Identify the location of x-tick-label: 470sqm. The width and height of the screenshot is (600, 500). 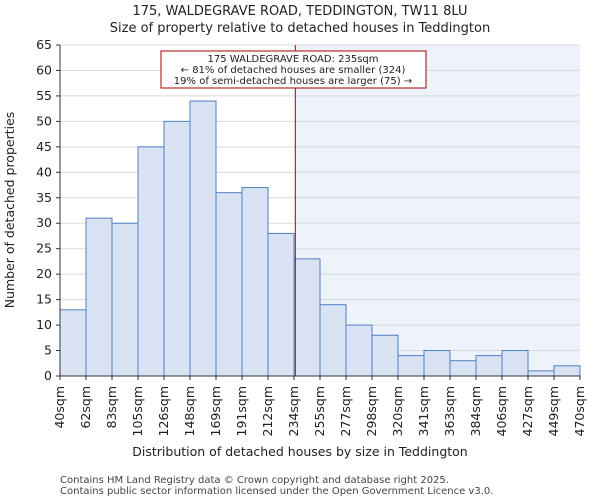
(579, 411).